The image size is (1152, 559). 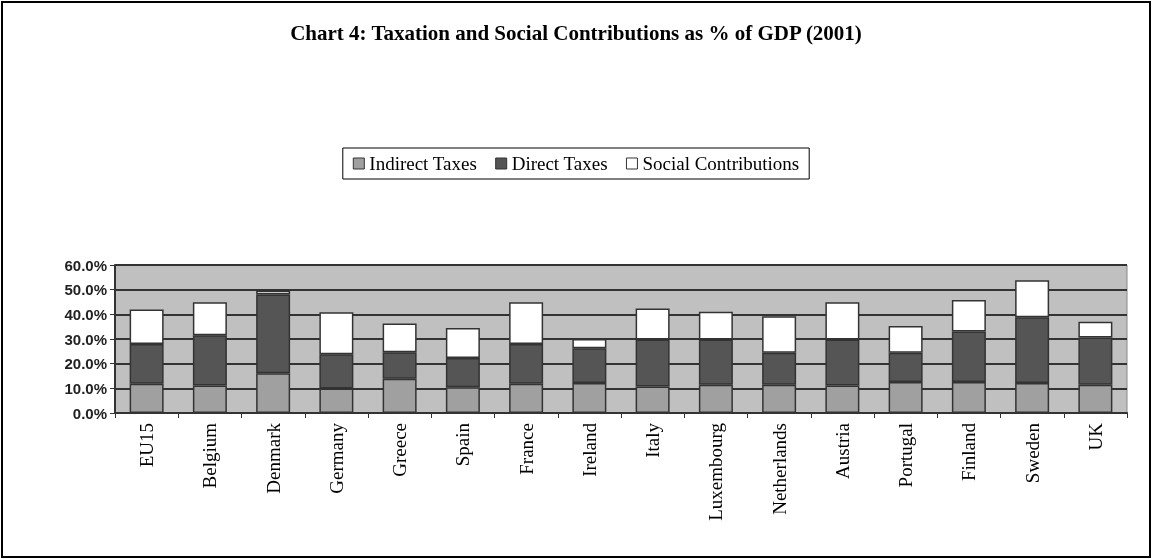 I want to click on x-tick-label: Belgium, so click(x=210, y=455).